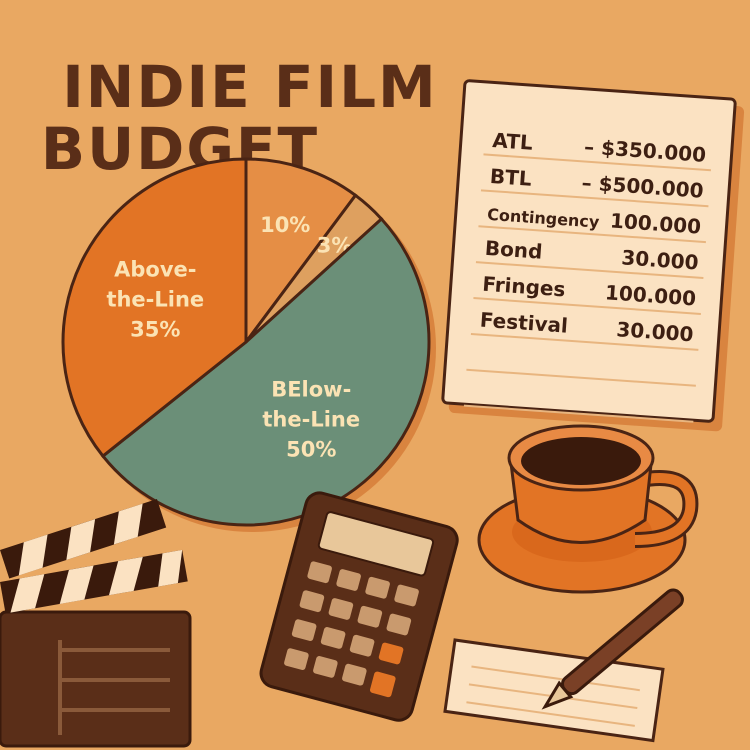 This screenshot has width=750, height=750. What do you see at coordinates (524, 322) in the screenshot?
I see `receipt-item-label: Festival` at bounding box center [524, 322].